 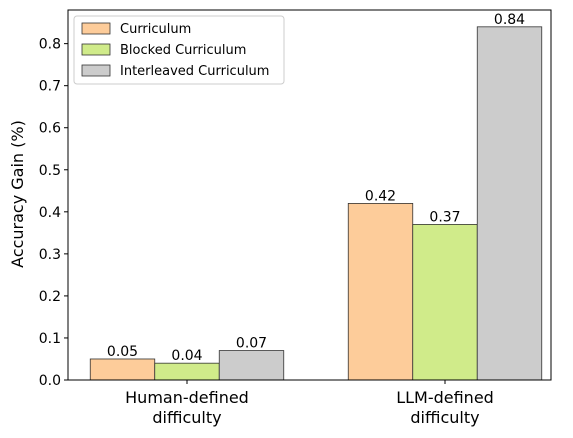 I want to click on y-tick-label: 0.5, so click(x=50, y=171).